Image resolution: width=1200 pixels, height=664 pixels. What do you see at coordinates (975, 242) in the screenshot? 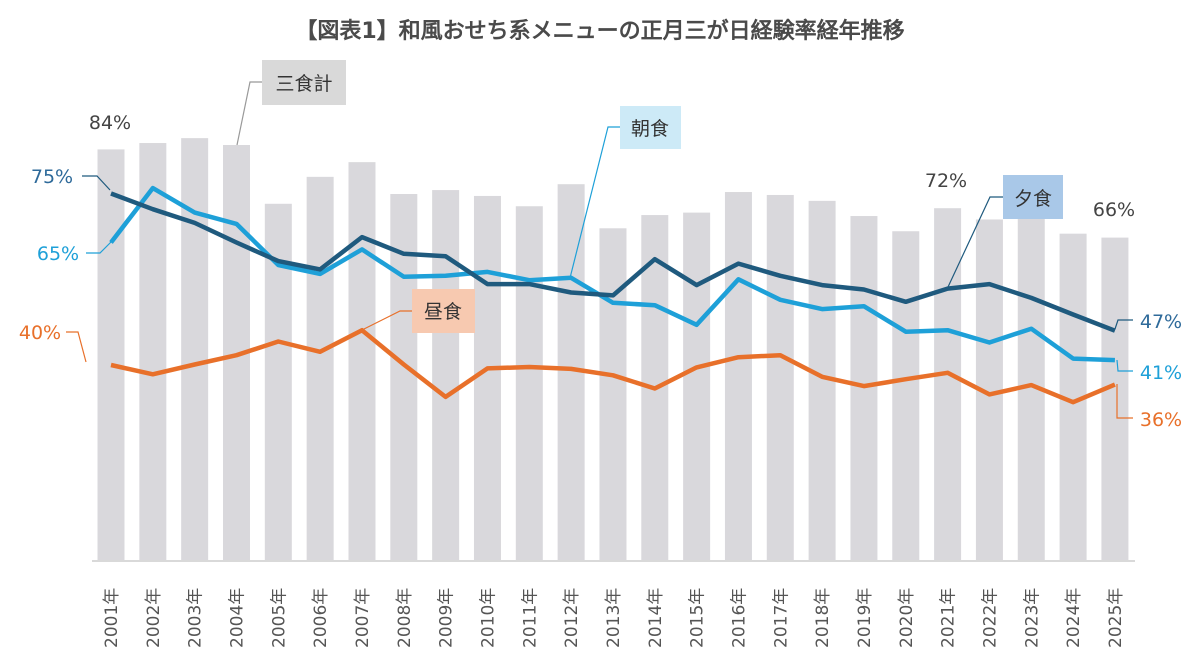
I see `leader-dinner` at bounding box center [975, 242].